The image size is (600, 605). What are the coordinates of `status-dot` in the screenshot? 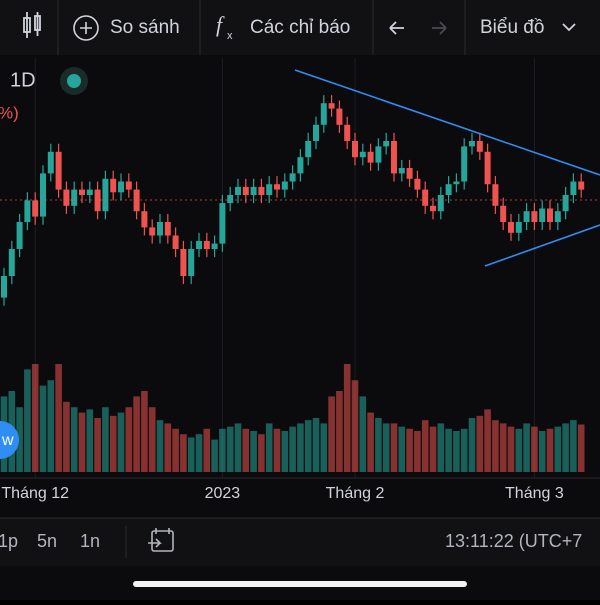 It's located at (74, 81).